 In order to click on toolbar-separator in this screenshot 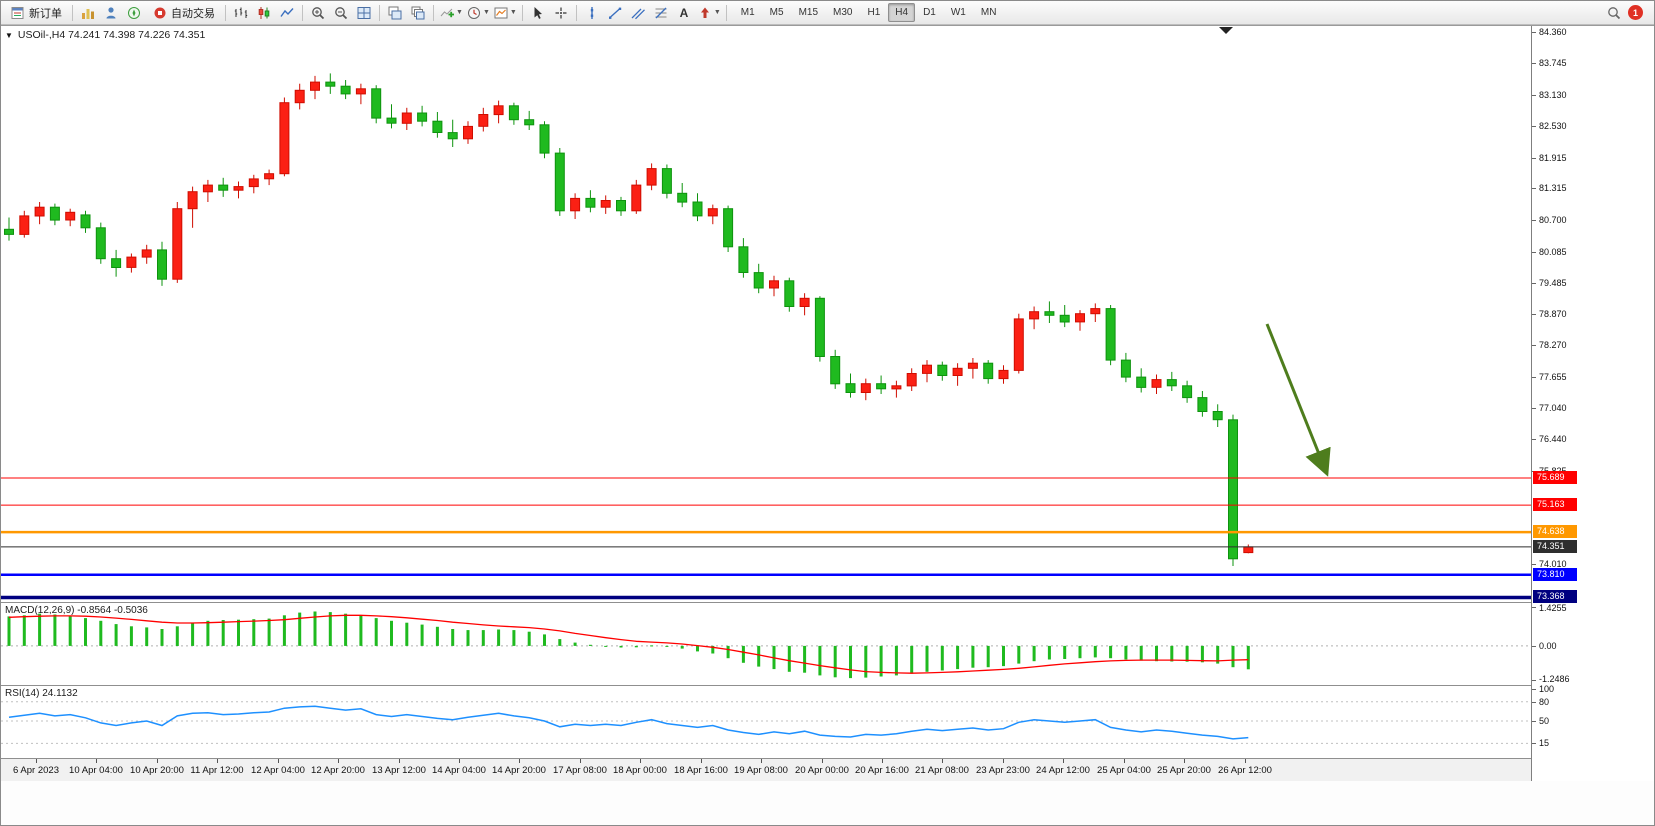, I will do `click(576, 12)`.